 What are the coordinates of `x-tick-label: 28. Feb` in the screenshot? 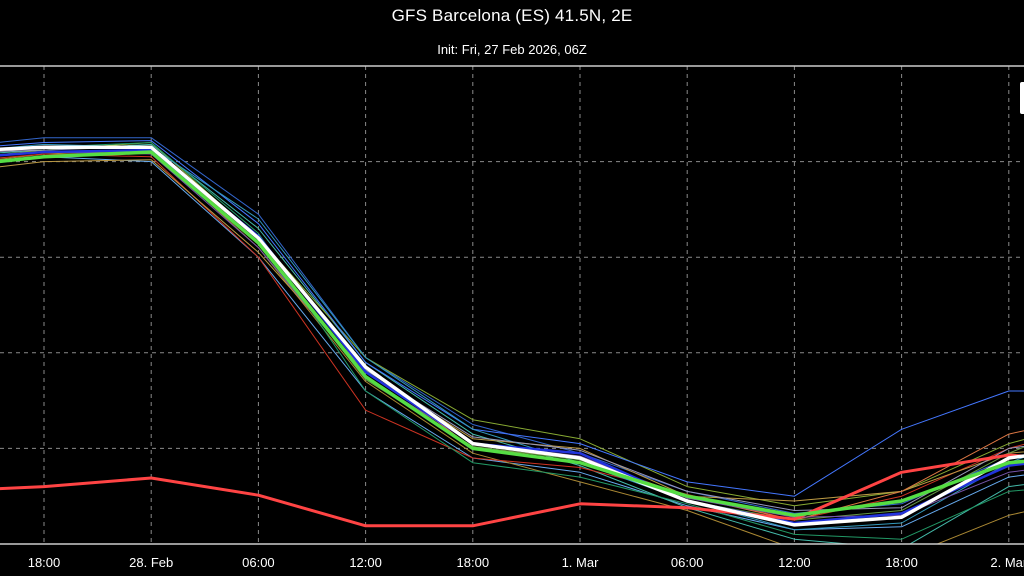 It's located at (151, 562).